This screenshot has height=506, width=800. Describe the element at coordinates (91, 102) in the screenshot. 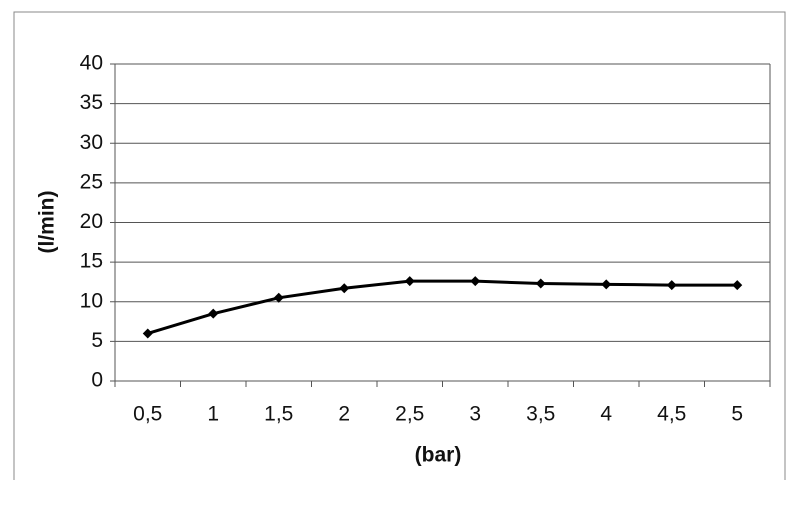

I see `y-tick-label: 35` at that location.